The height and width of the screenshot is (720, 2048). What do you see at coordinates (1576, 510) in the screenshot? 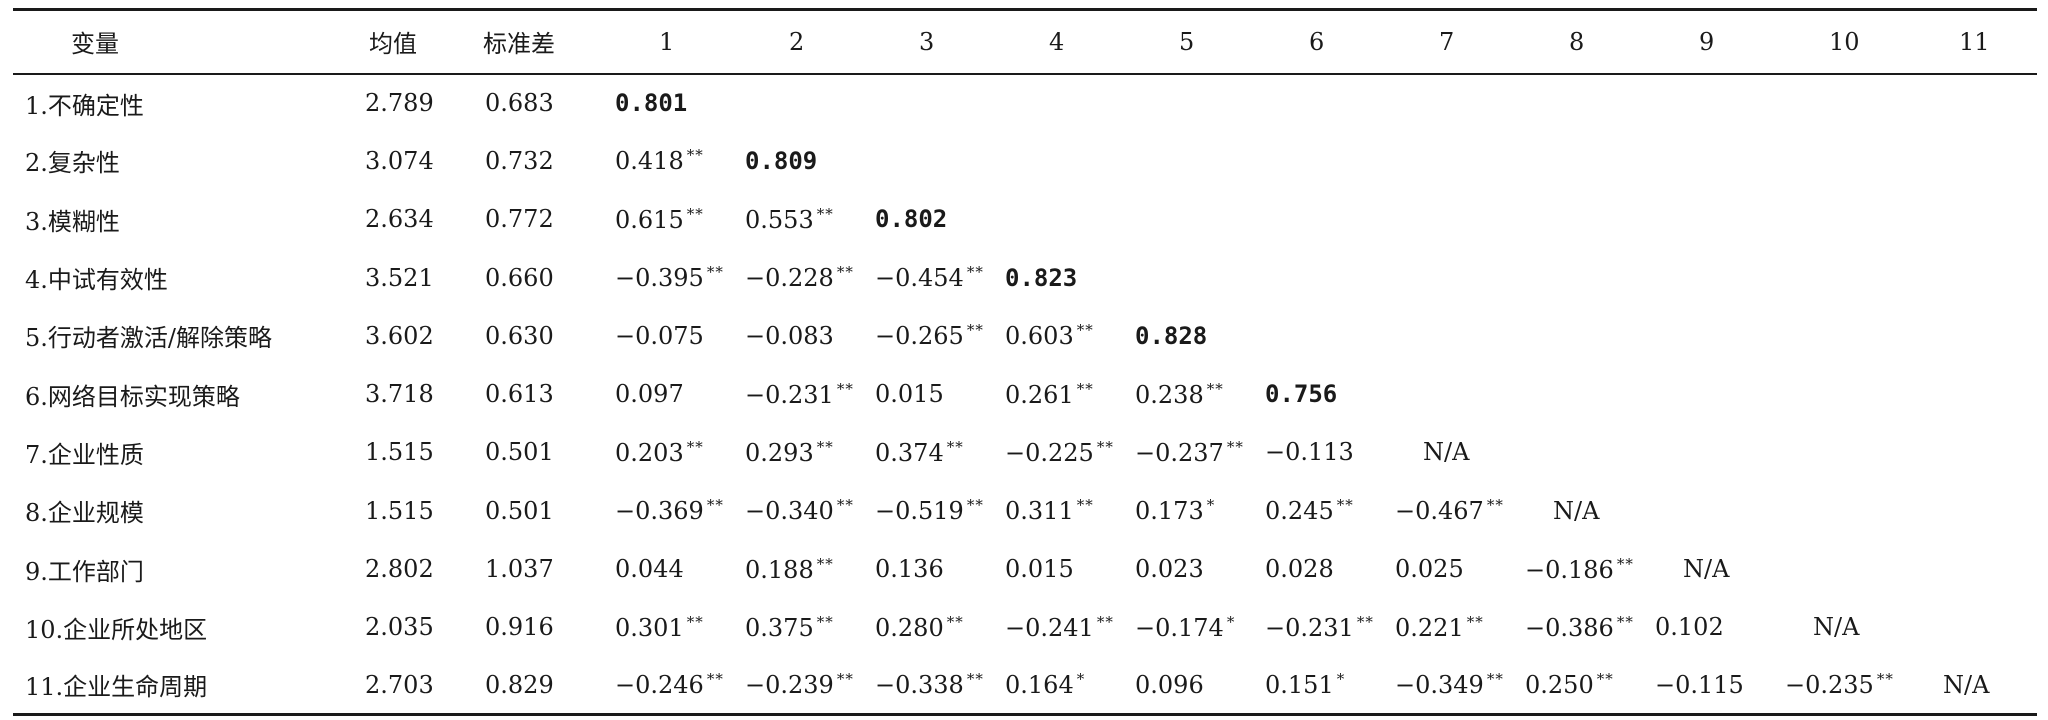
I see `na-value: N/A` at bounding box center [1576, 510].